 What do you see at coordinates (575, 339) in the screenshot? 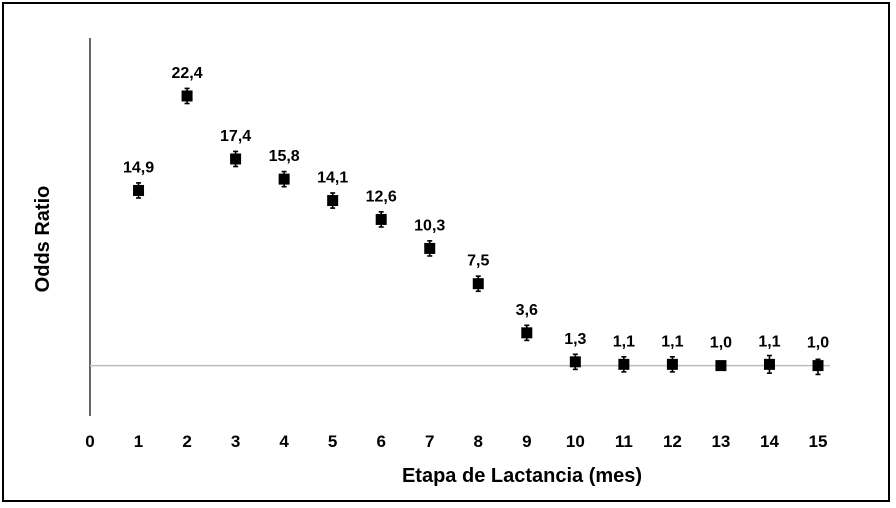
I see `data-label: 1,3` at bounding box center [575, 339].